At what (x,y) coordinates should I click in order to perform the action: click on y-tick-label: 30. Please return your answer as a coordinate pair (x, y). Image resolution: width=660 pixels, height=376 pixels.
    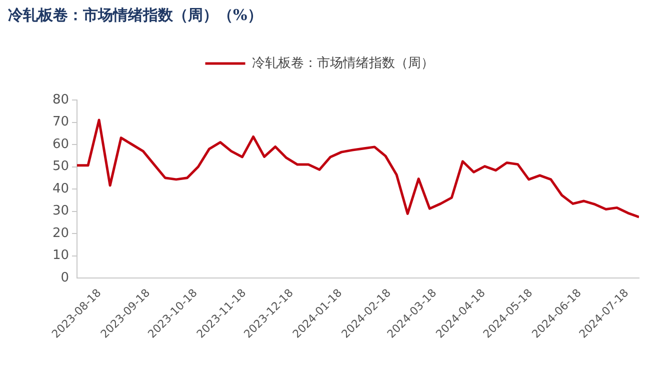
    Looking at the image, I should click on (60, 211).